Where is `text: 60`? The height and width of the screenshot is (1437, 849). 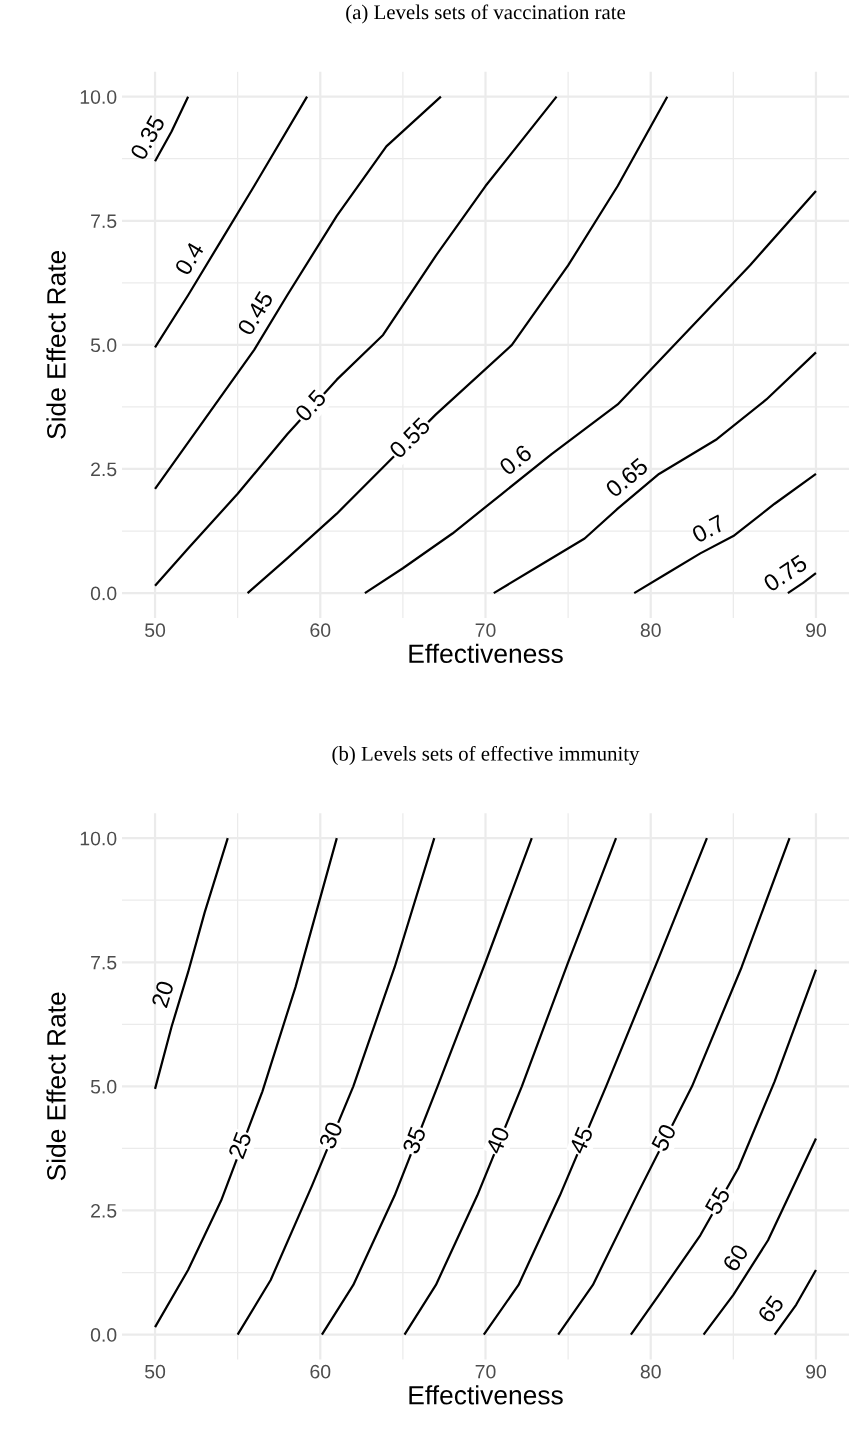 text: 60 is located at coordinates (736, 1258).